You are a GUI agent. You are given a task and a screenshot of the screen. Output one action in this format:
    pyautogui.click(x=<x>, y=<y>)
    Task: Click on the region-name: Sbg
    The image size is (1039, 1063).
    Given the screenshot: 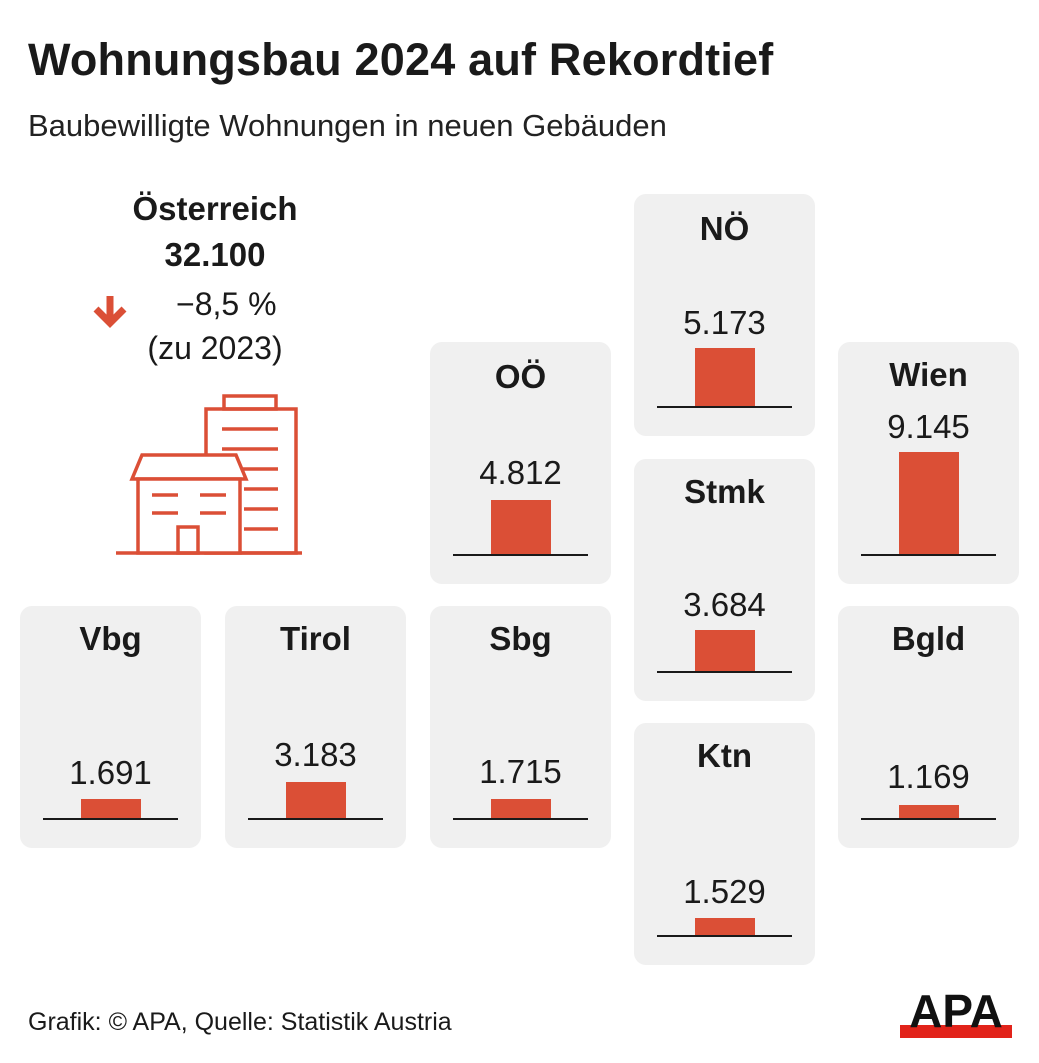 What is the action you would take?
    pyautogui.click(x=520, y=638)
    